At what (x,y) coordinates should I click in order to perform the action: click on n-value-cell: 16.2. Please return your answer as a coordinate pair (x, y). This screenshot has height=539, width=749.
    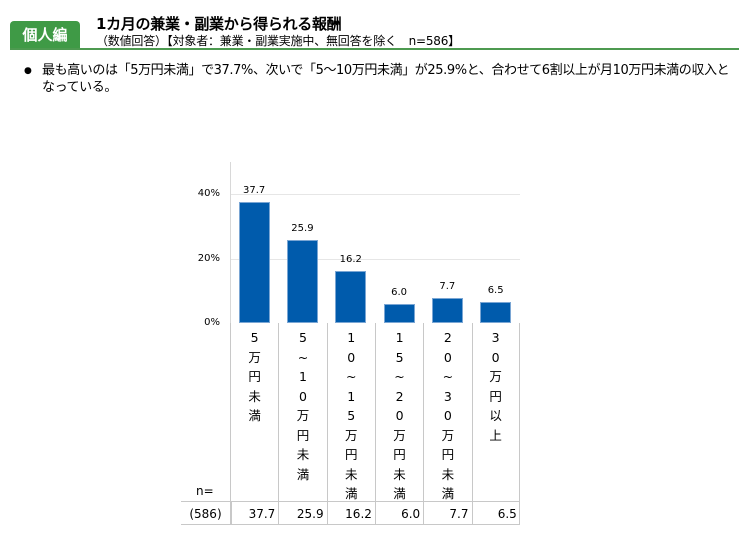
    Looking at the image, I should click on (350, 513).